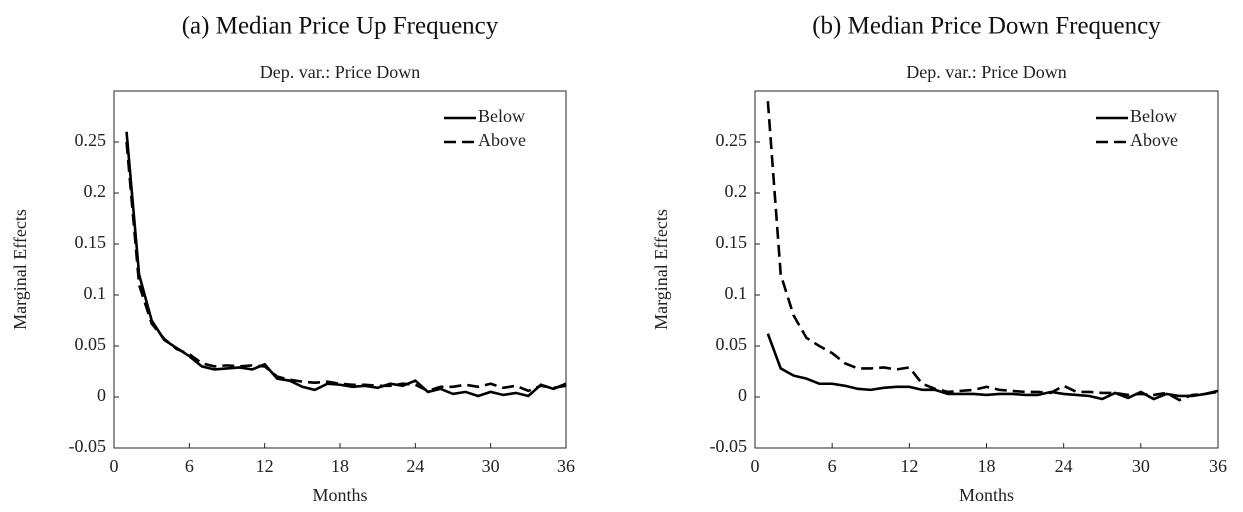 The height and width of the screenshot is (512, 1243). What do you see at coordinates (340, 26) in the screenshot?
I see `caption: (a) Median Price Up Frequency` at bounding box center [340, 26].